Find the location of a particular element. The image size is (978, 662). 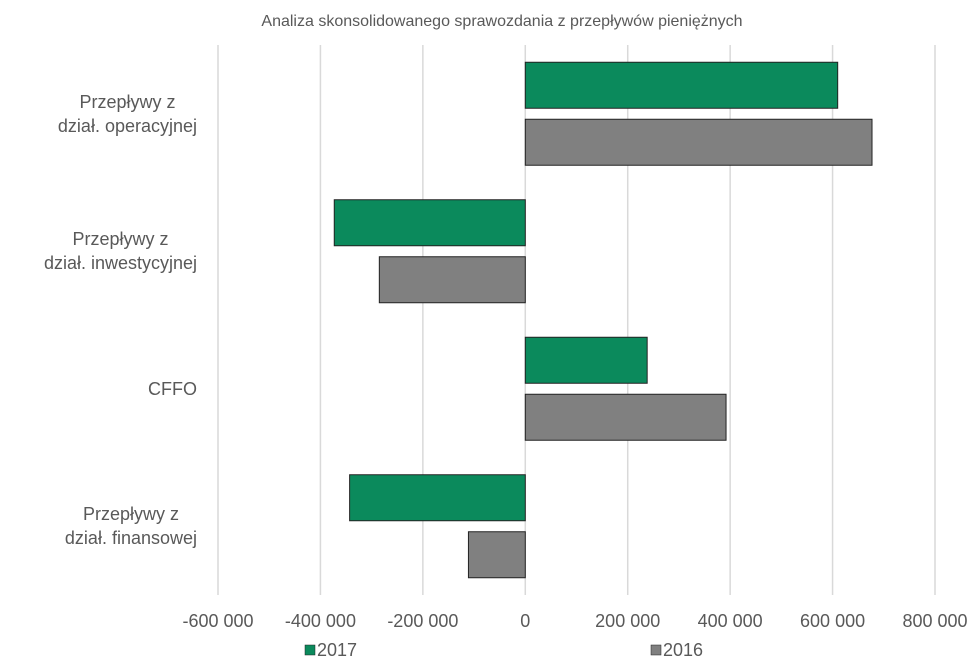

category-label-box: Przepływy z dział. inwestycyjnej is located at coordinates (98, 251).